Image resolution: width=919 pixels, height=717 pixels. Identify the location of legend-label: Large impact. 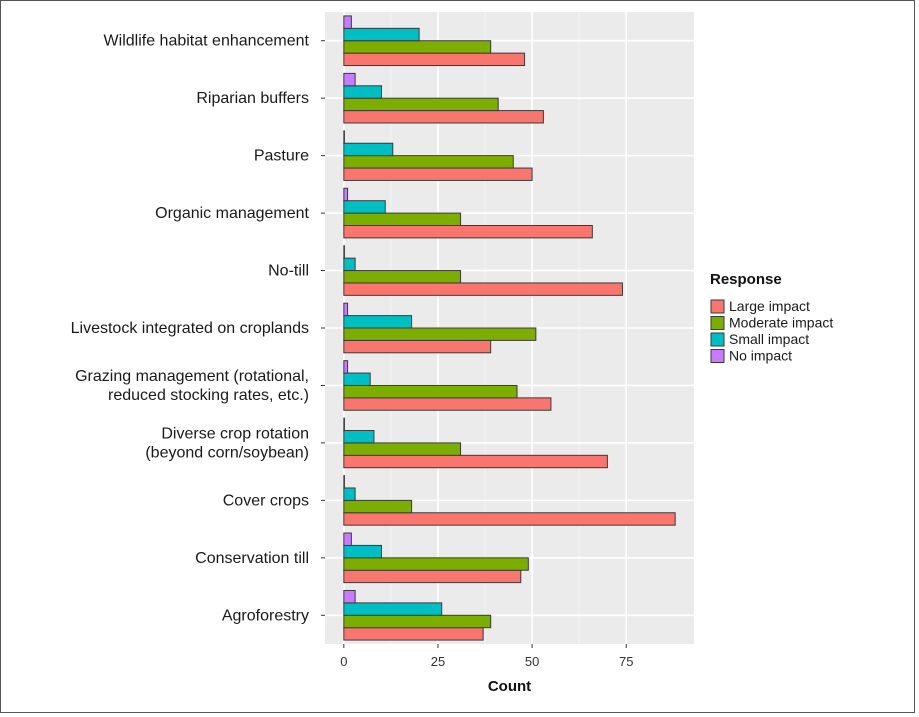
(769, 306).